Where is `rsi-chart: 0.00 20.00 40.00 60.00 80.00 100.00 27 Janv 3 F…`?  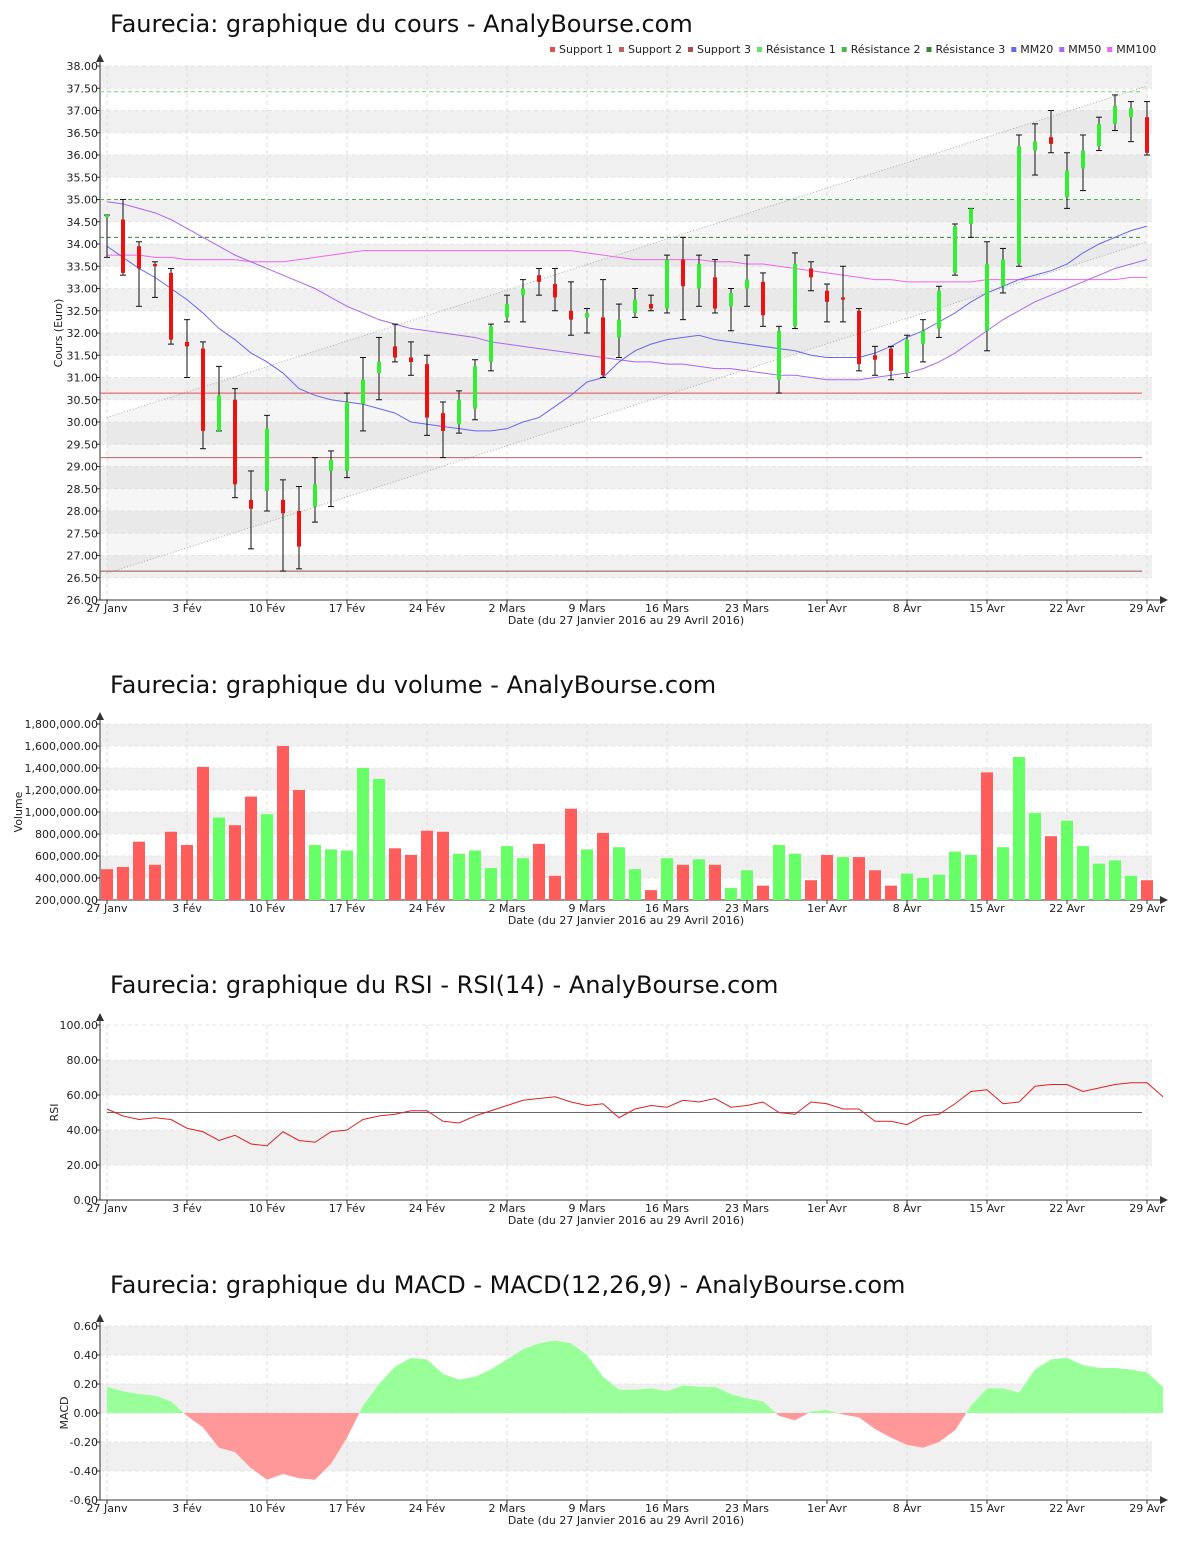
rsi-chart: 0.00 20.00 40.00 60.00 80.00 100.00 27 Janv 3 F… is located at coordinates (608, 1120).